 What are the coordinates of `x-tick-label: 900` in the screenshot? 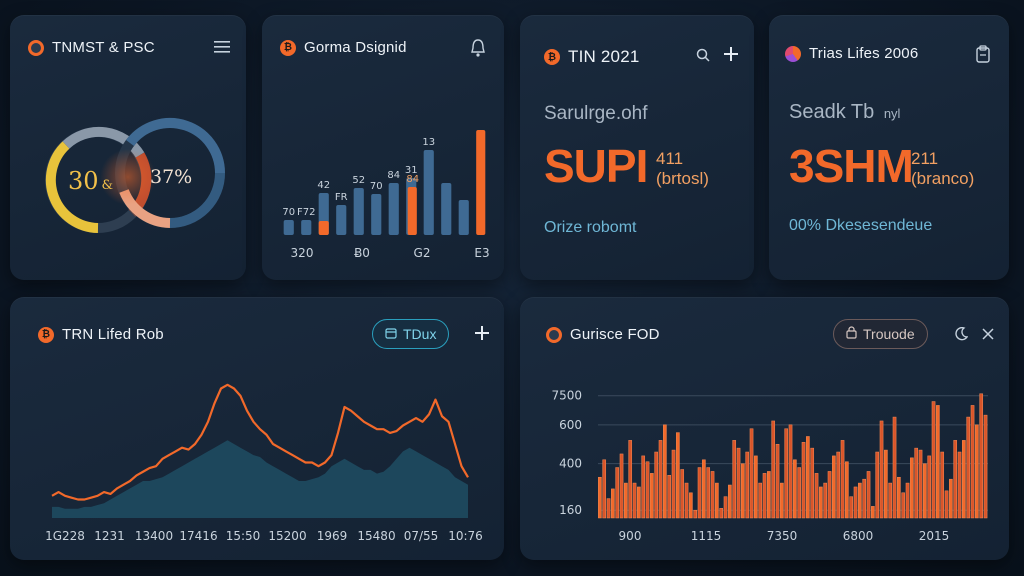 It's located at (630, 536).